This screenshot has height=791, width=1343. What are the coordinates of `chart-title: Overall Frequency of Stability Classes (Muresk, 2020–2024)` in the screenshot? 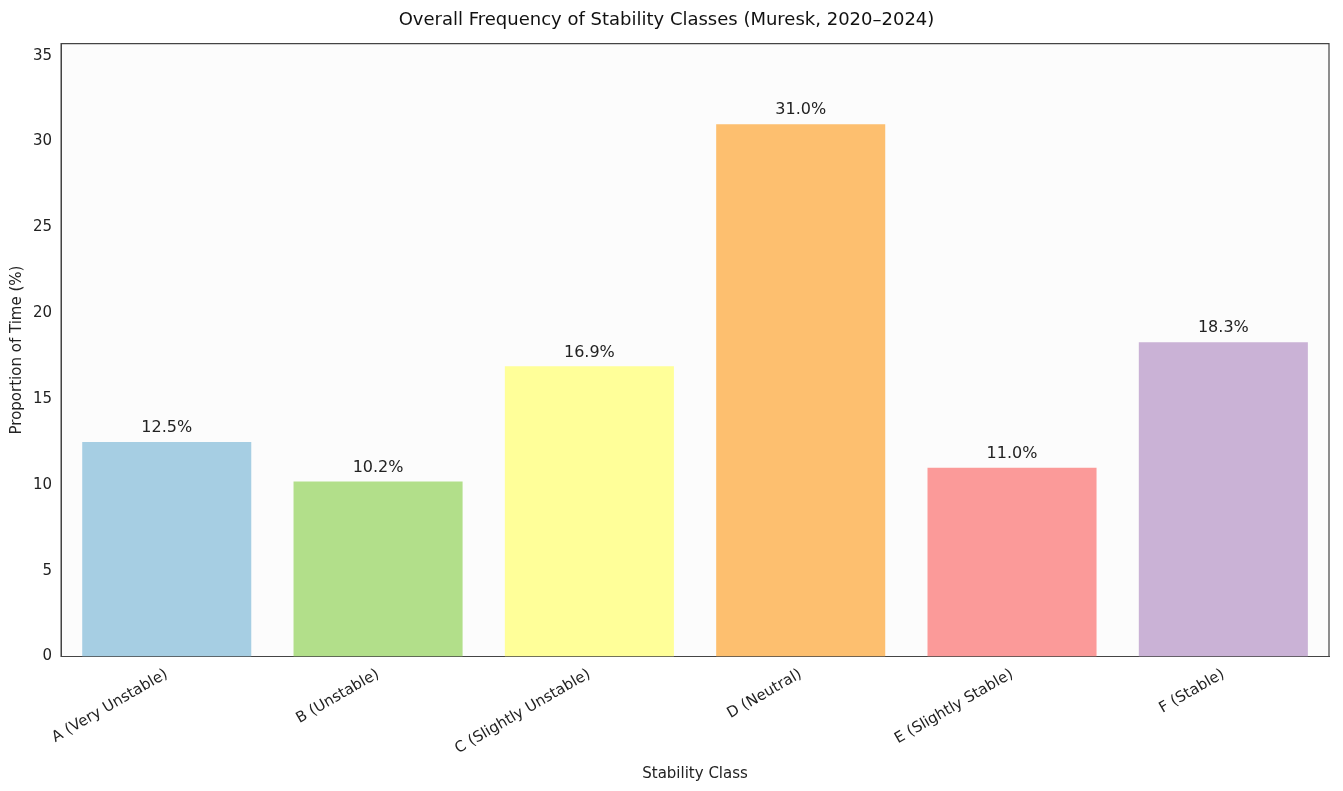 It's located at (666, 19).